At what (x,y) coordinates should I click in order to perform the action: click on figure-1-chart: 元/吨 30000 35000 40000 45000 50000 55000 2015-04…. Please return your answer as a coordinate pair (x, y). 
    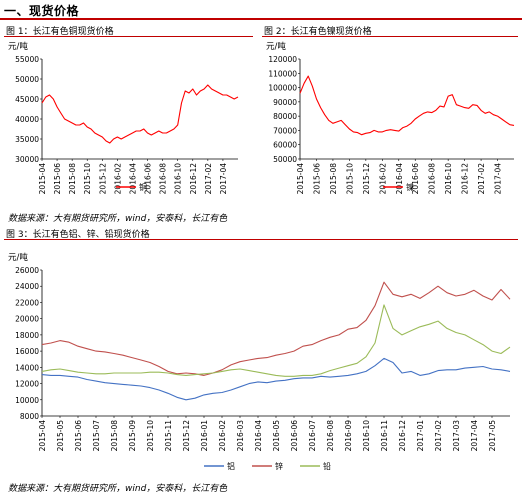
    Looking at the image, I should click on (123, 118).